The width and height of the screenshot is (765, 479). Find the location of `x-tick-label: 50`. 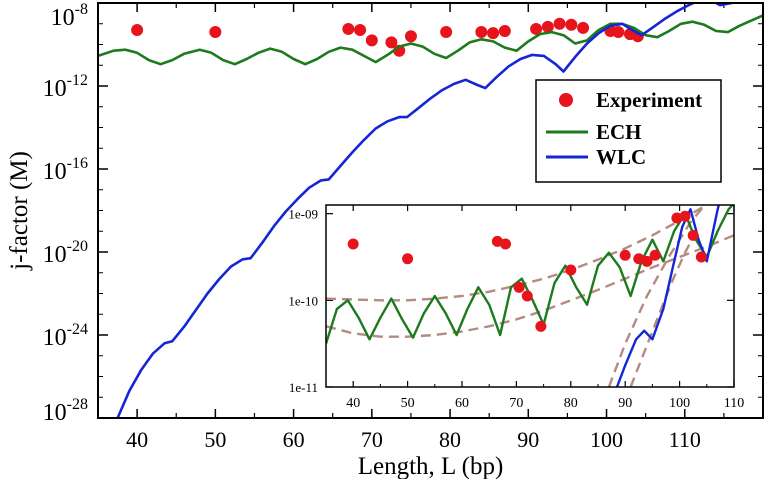

x-tick-label: 50 is located at coordinates (215, 439).